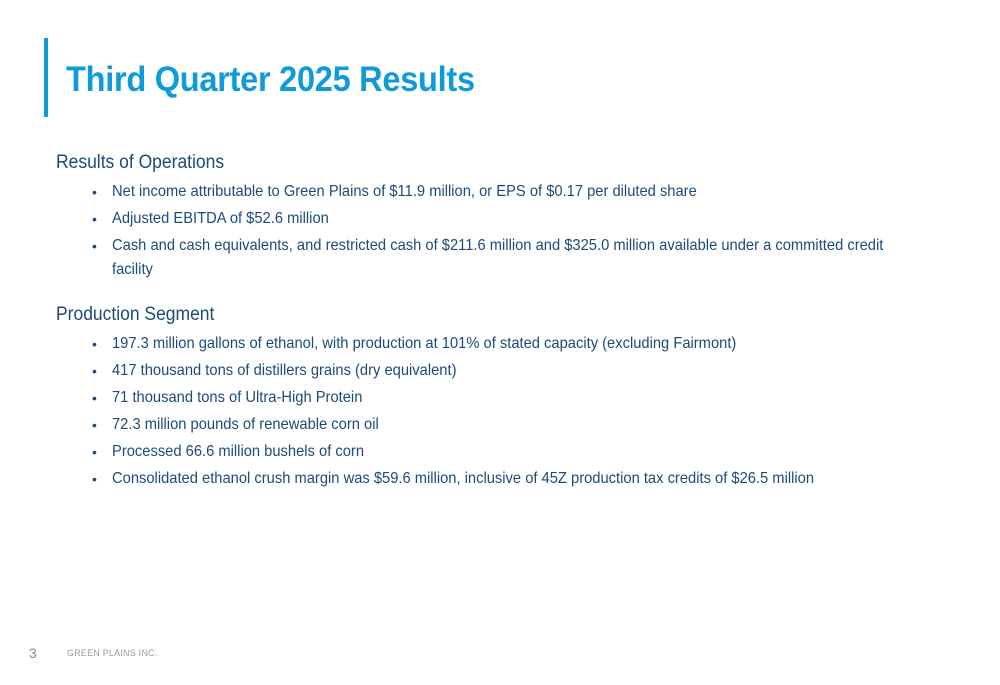  I want to click on page-number: 3, so click(33, 653).